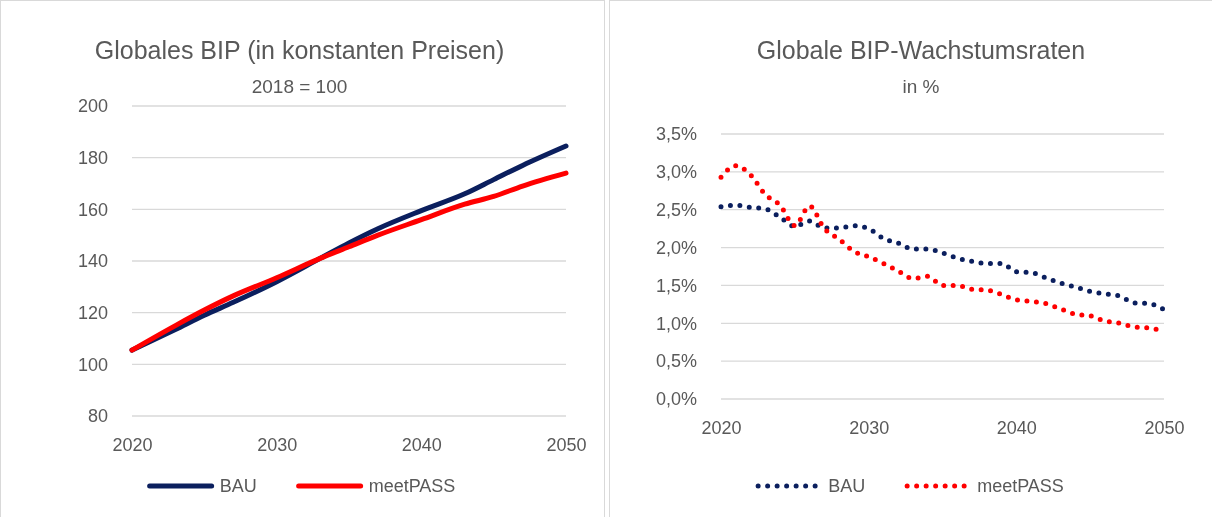 The width and height of the screenshot is (1212, 517). What do you see at coordinates (92, 312) in the screenshot?
I see `y-tick-label: 120` at bounding box center [92, 312].